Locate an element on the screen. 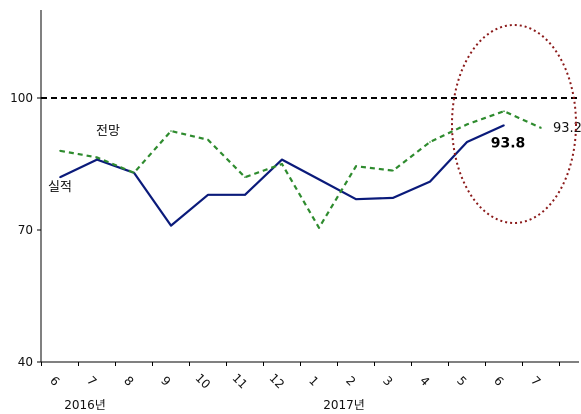 This screenshot has width=581, height=414. y-tick-label: 100 is located at coordinates (21, 98).